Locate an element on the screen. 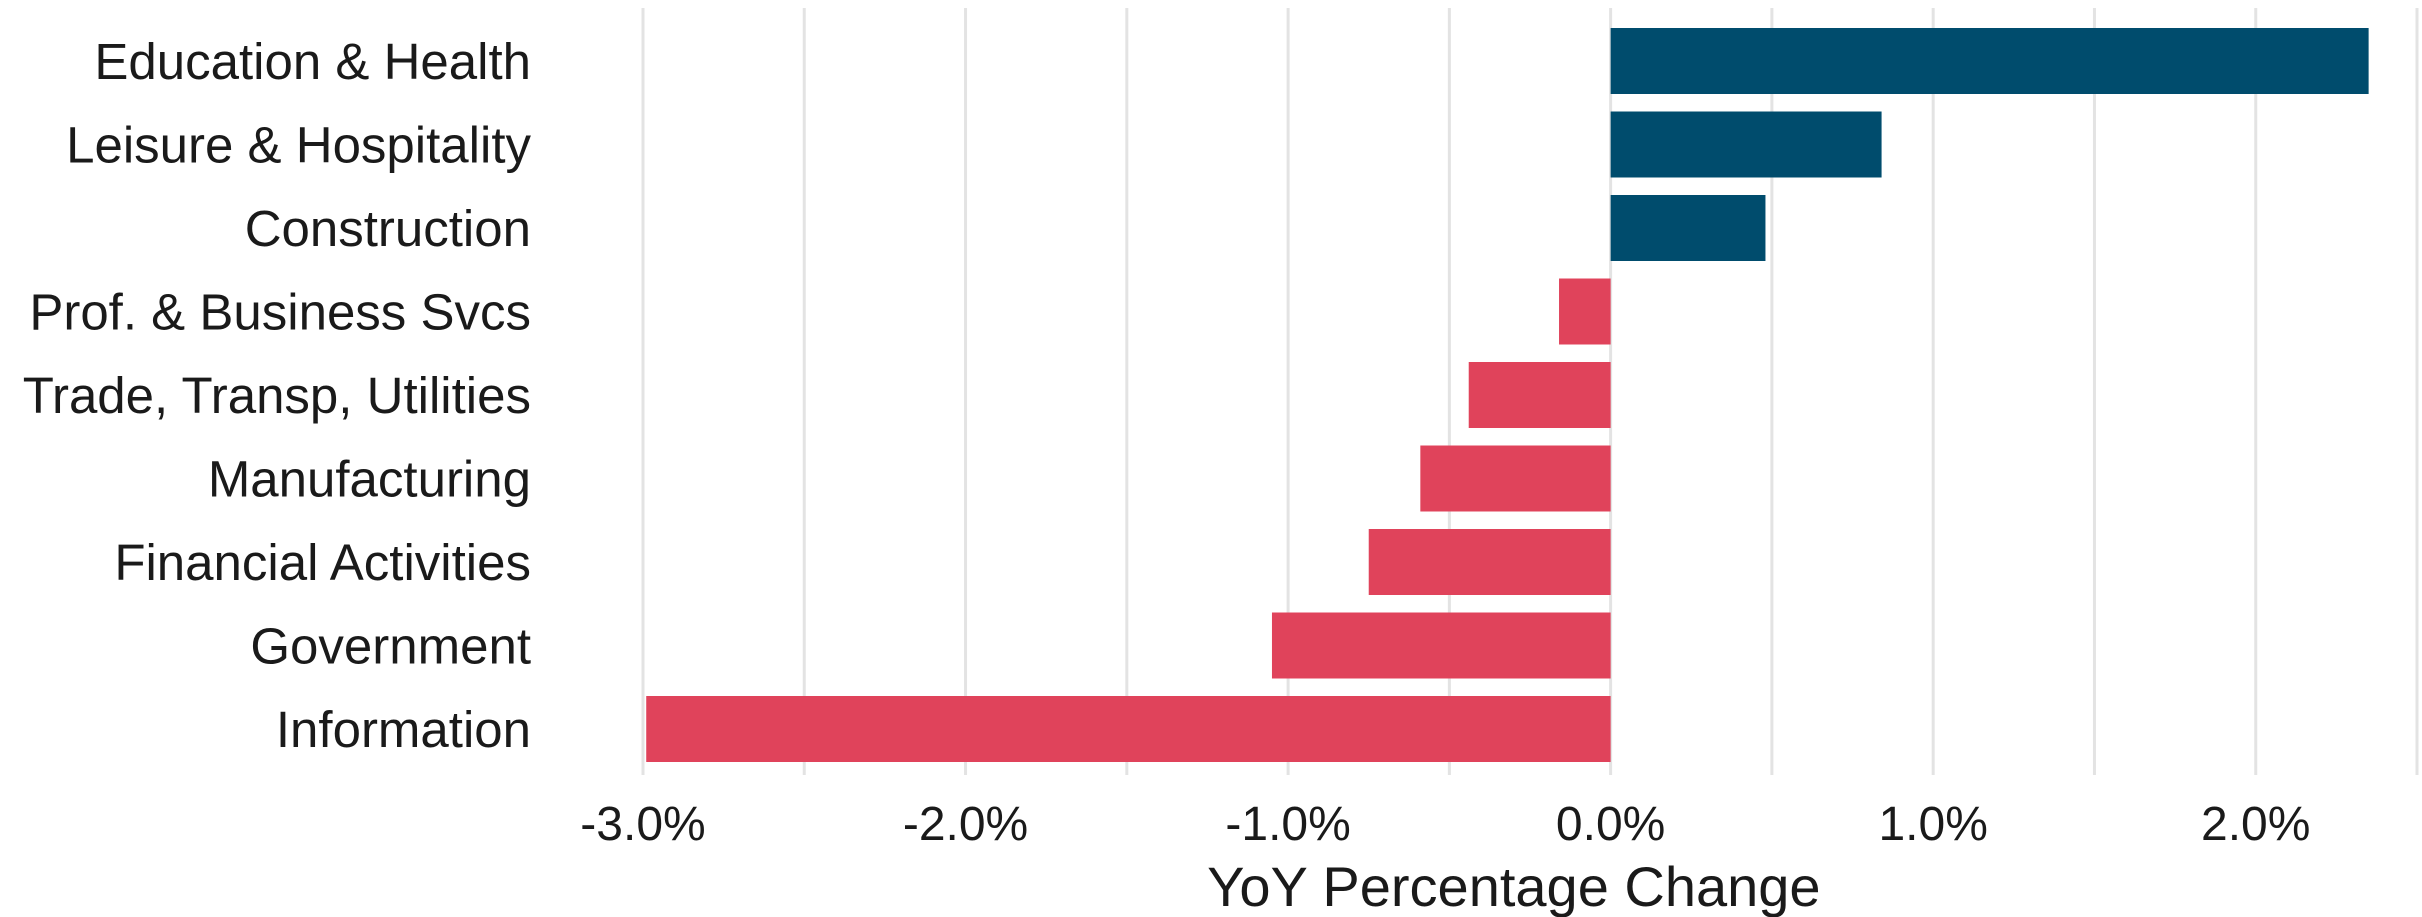 Image resolution: width=2422 pixels, height=917 pixels. category-label: Leisure & Hospitality is located at coordinates (298, 145).